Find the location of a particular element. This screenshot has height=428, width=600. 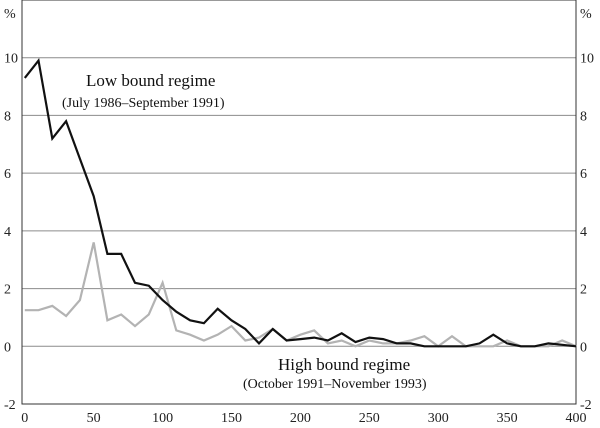

y-tick-label-left: 10 is located at coordinates (11, 59).